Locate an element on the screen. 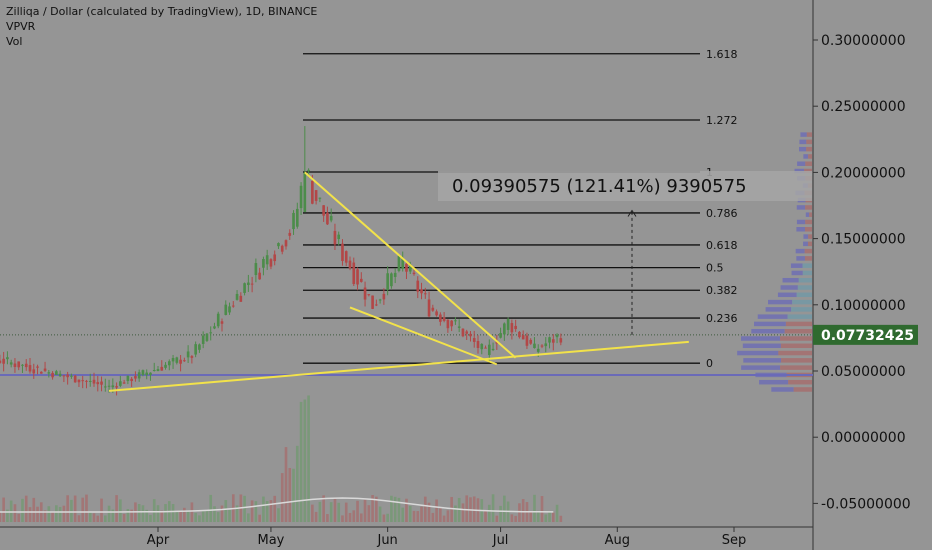  x-tick-label: Jun is located at coordinates (386, 540).